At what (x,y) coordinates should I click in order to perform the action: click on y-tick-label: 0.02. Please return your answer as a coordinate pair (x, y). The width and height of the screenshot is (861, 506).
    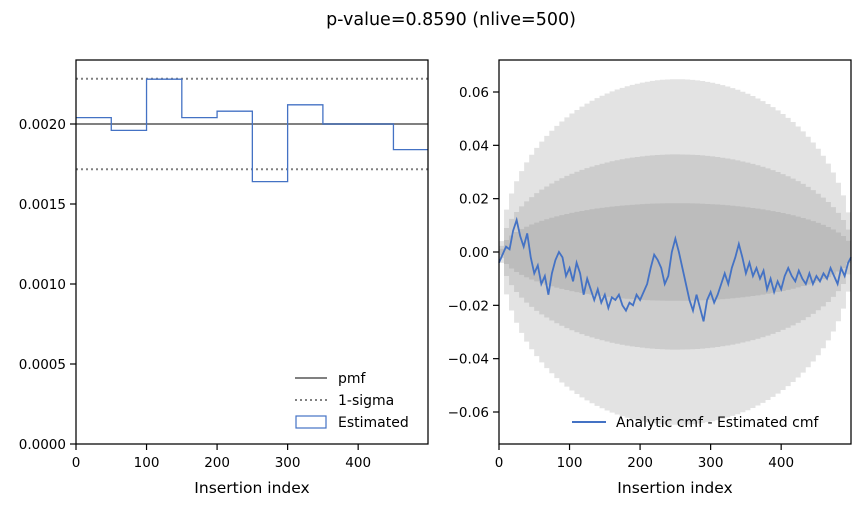
    Looking at the image, I should click on (474, 200).